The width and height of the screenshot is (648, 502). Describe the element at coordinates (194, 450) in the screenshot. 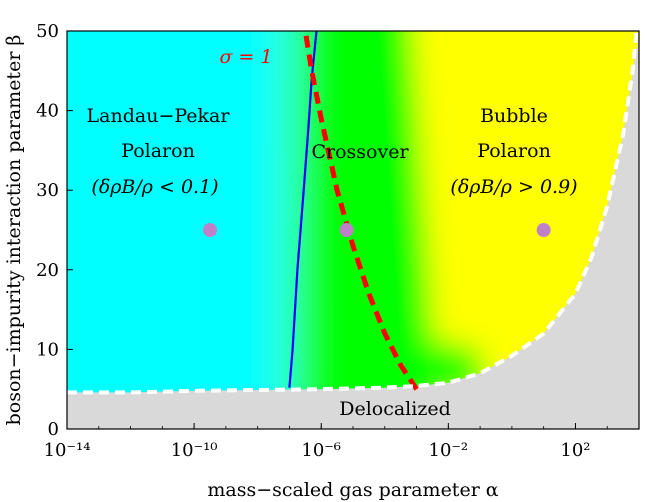

I see `x-tick-label: 10⁻¹⁰` at that location.